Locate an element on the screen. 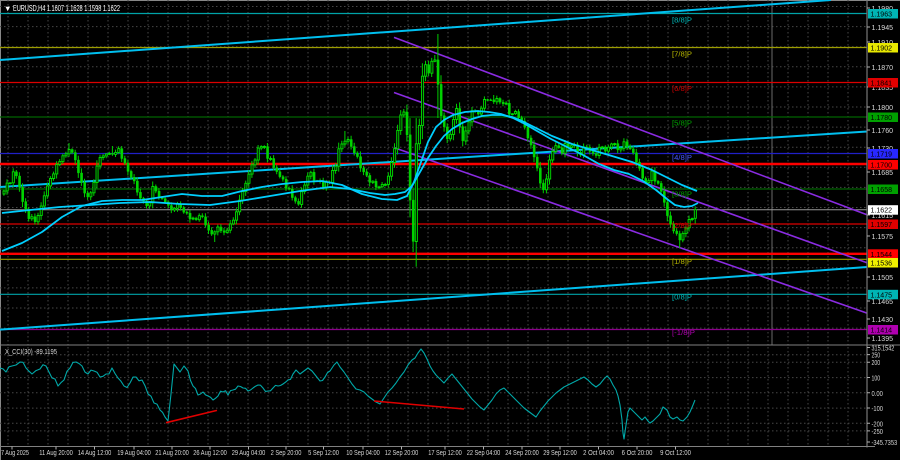 The height and width of the screenshot is (460, 900). svg-text: 6 Oct 20:00 is located at coordinates (637, 452).